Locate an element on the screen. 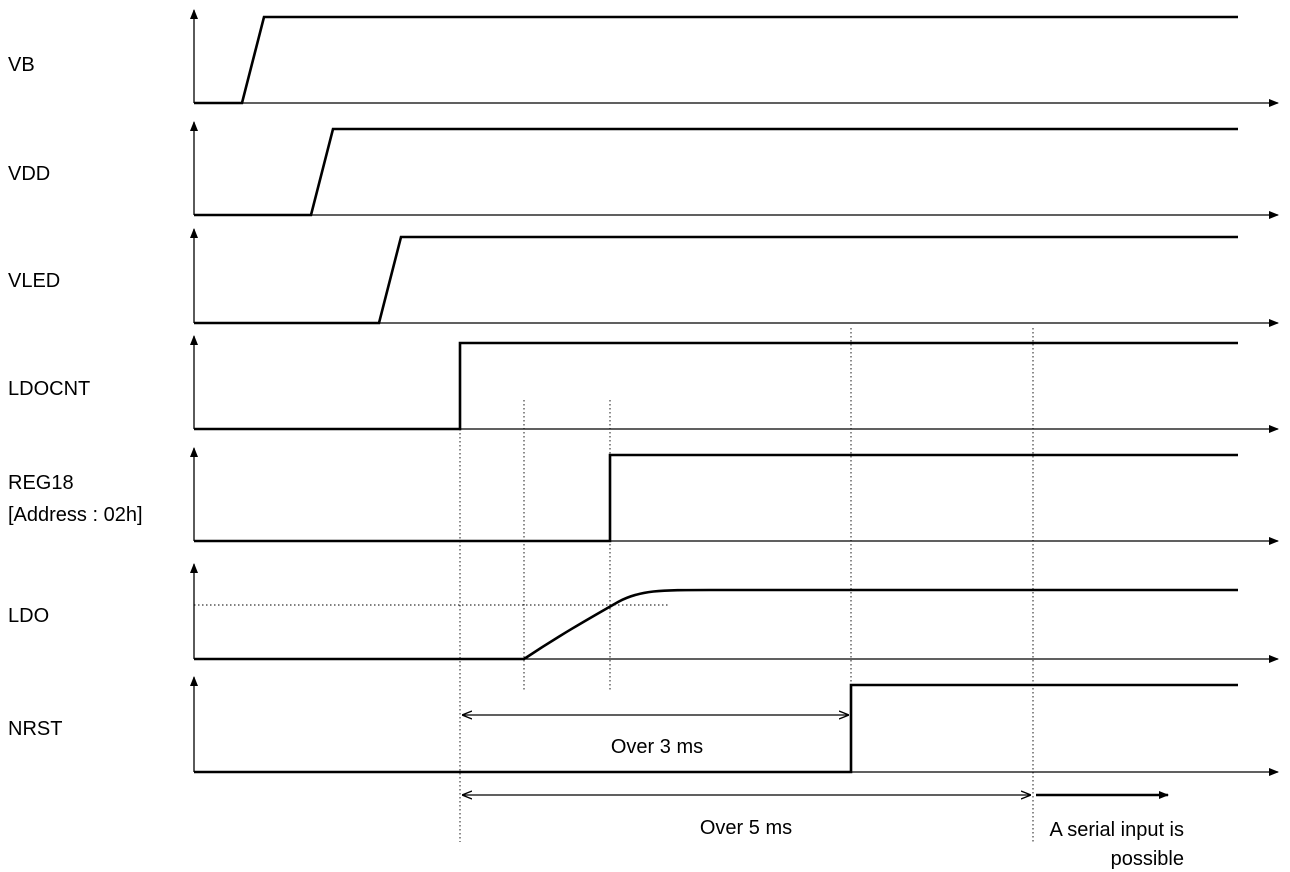 The height and width of the screenshot is (872, 1290). axis-nrst is located at coordinates (734, 726).